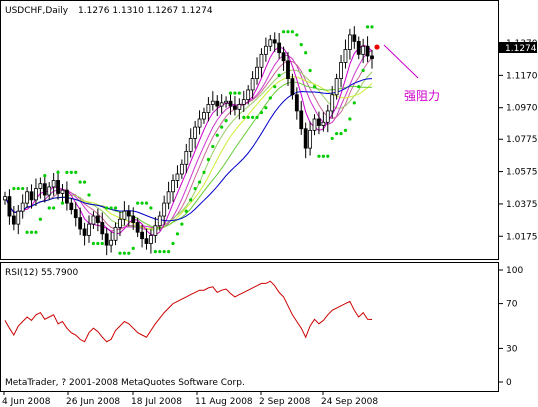  Describe the element at coordinates (514, 271) in the screenshot. I see `rsi-tick-label: 100` at that location.